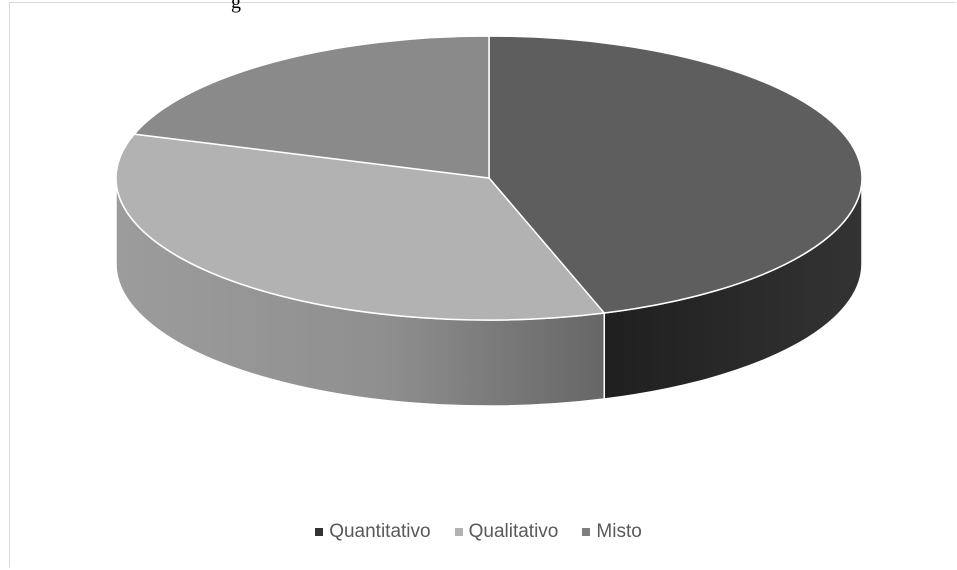  Describe the element at coordinates (236, 6) in the screenshot. I see `caption-fragment: g` at that location.